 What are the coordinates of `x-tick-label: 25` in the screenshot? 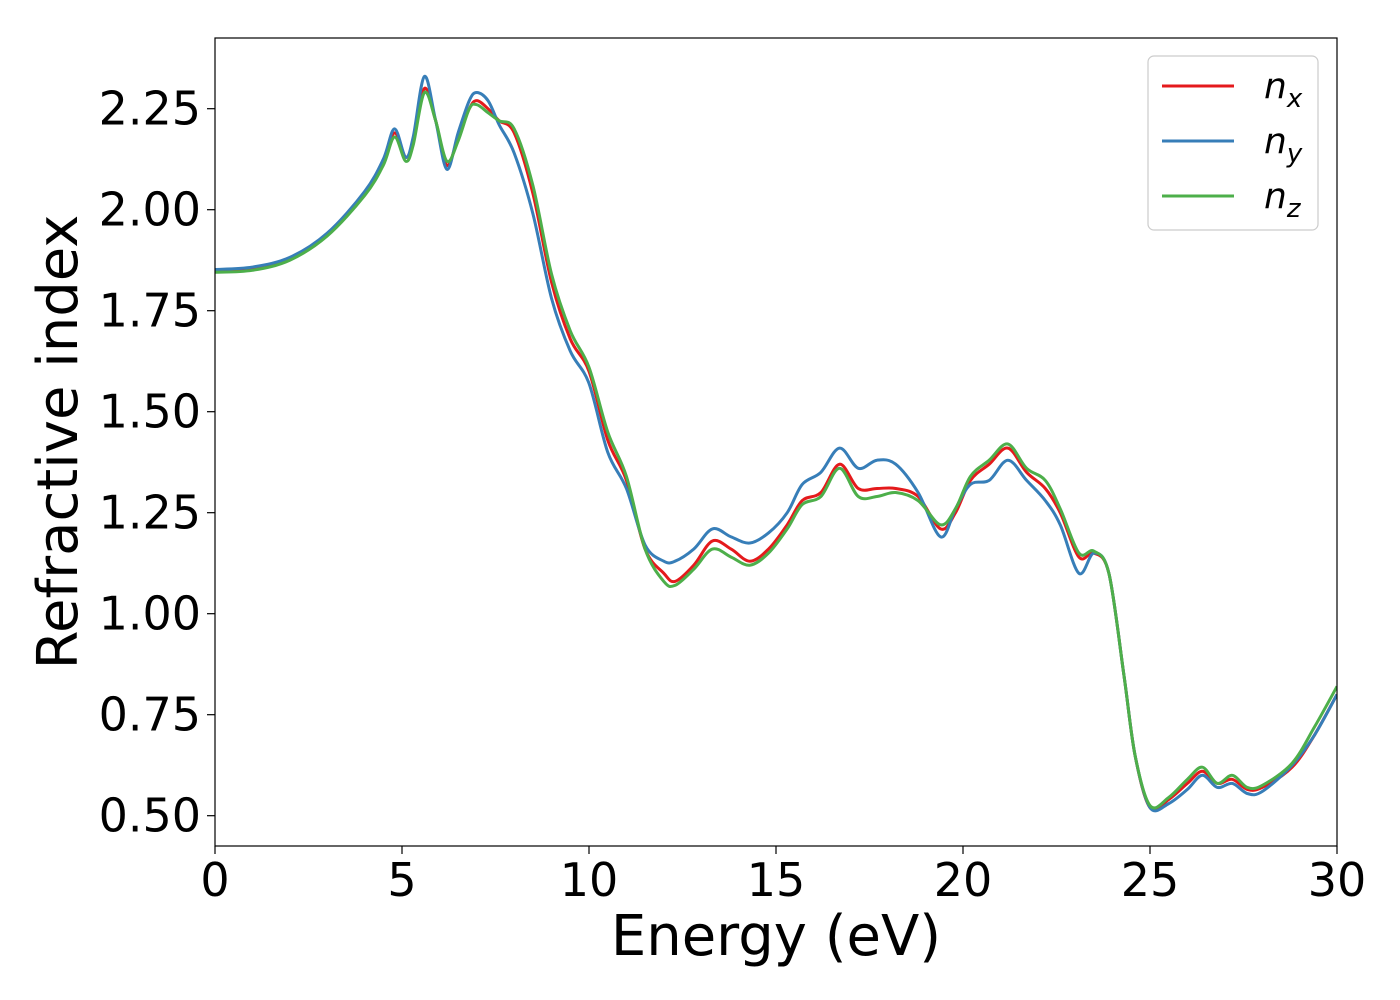 It's located at (1150, 880).